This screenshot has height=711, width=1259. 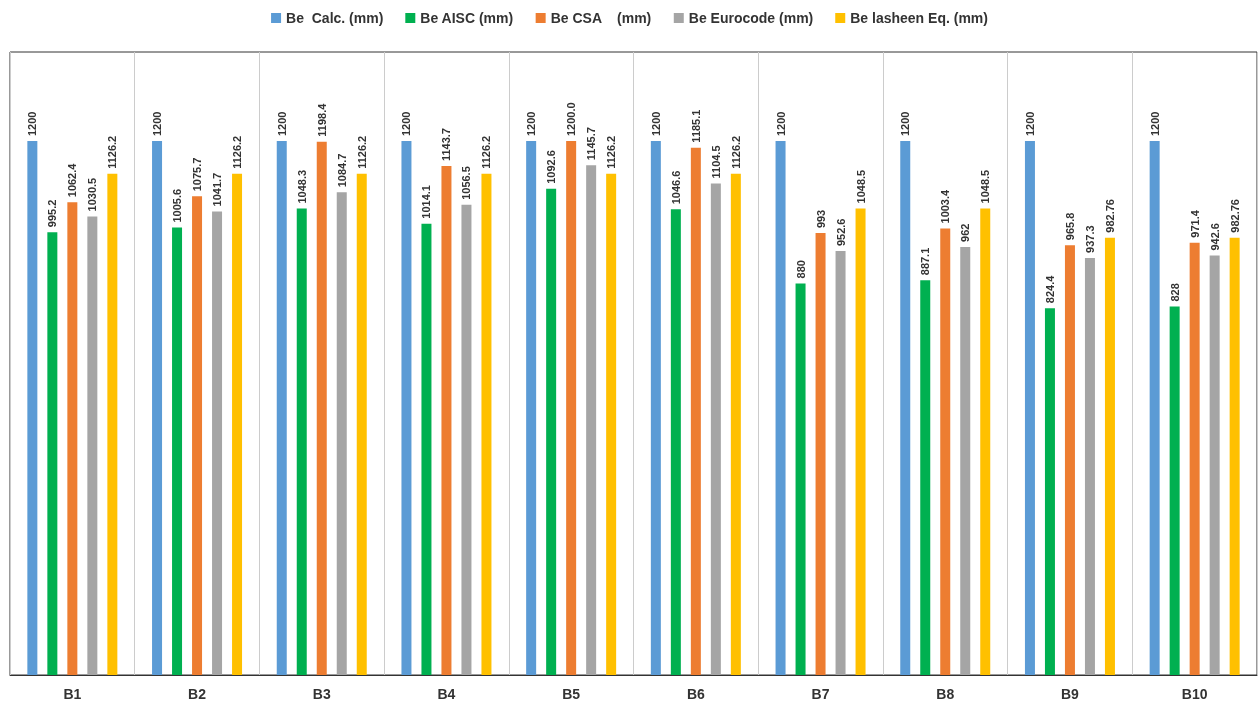 What do you see at coordinates (919, 18) in the screenshot?
I see `legend-label: Be lasheen Eq. (mm)` at bounding box center [919, 18].